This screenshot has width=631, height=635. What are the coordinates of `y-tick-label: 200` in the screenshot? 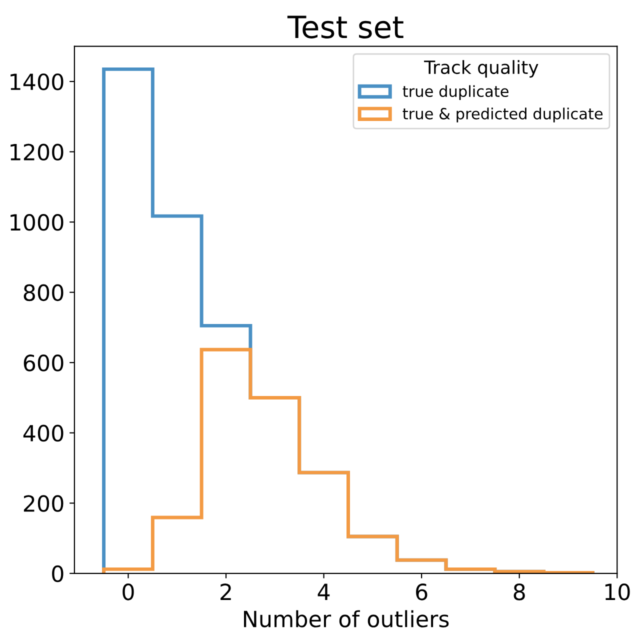 It's located at (44, 503).